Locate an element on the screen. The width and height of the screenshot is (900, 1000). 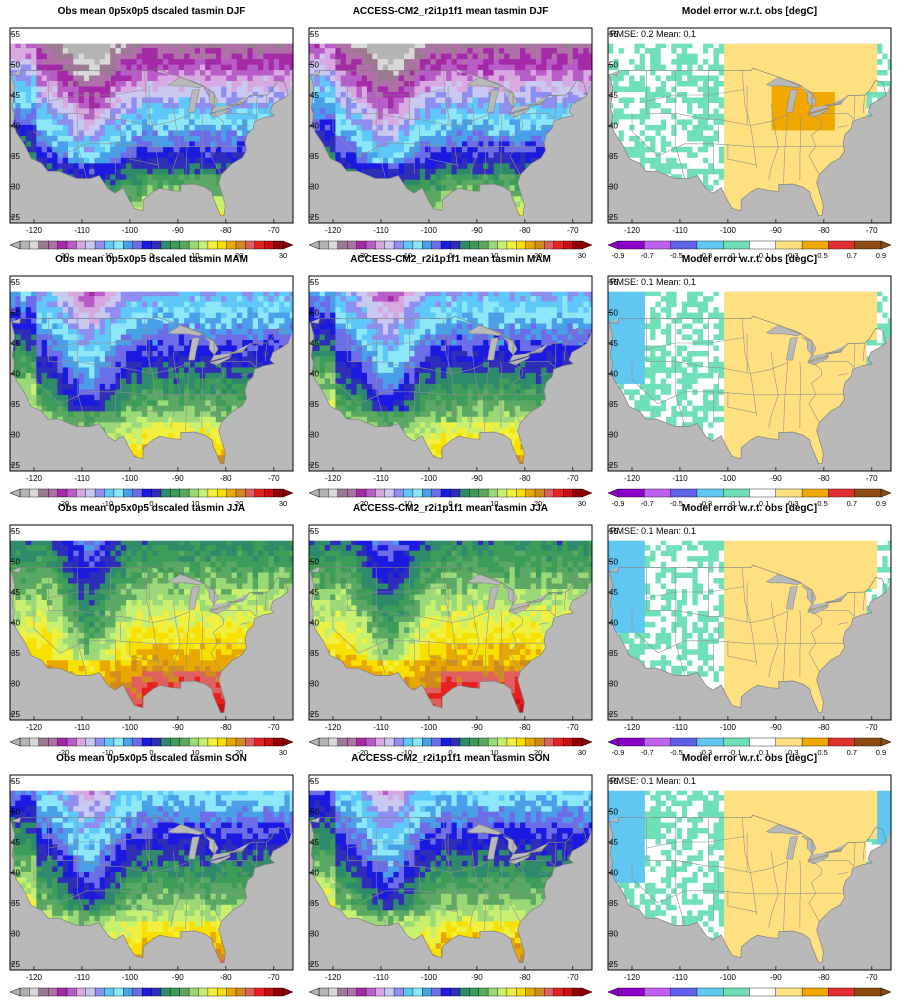
colorbar-tick-label: -10 is located at coordinates (107, 255).